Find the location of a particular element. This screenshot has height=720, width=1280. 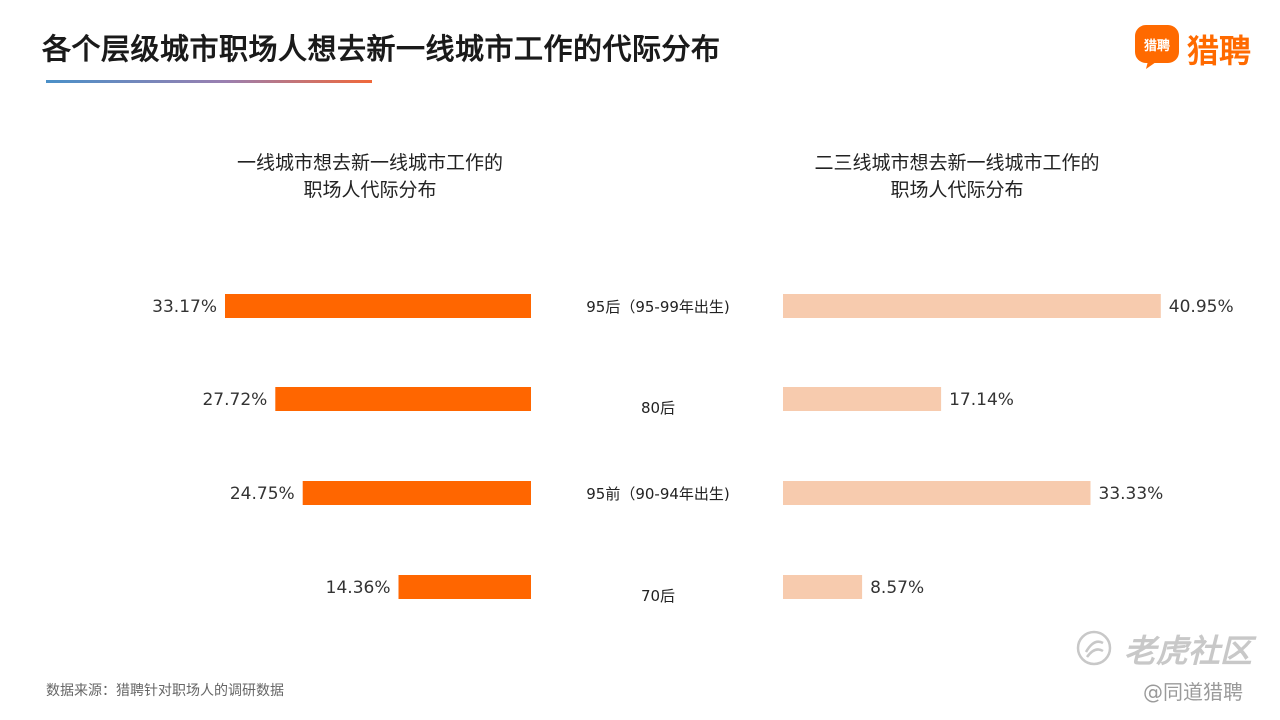

left-value-label-row-3: 24.75% is located at coordinates (262, 494).